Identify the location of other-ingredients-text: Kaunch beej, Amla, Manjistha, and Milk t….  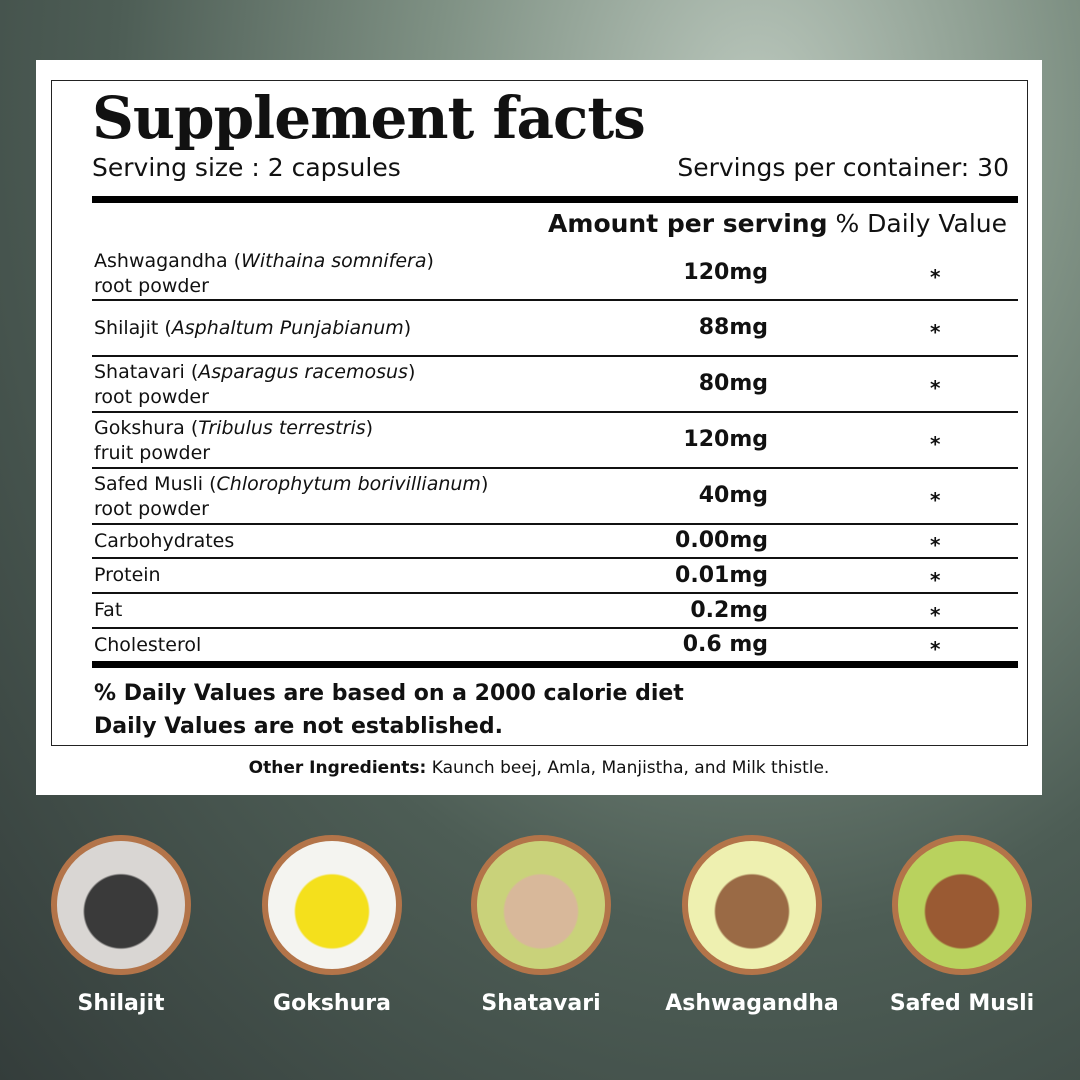
(628, 768).